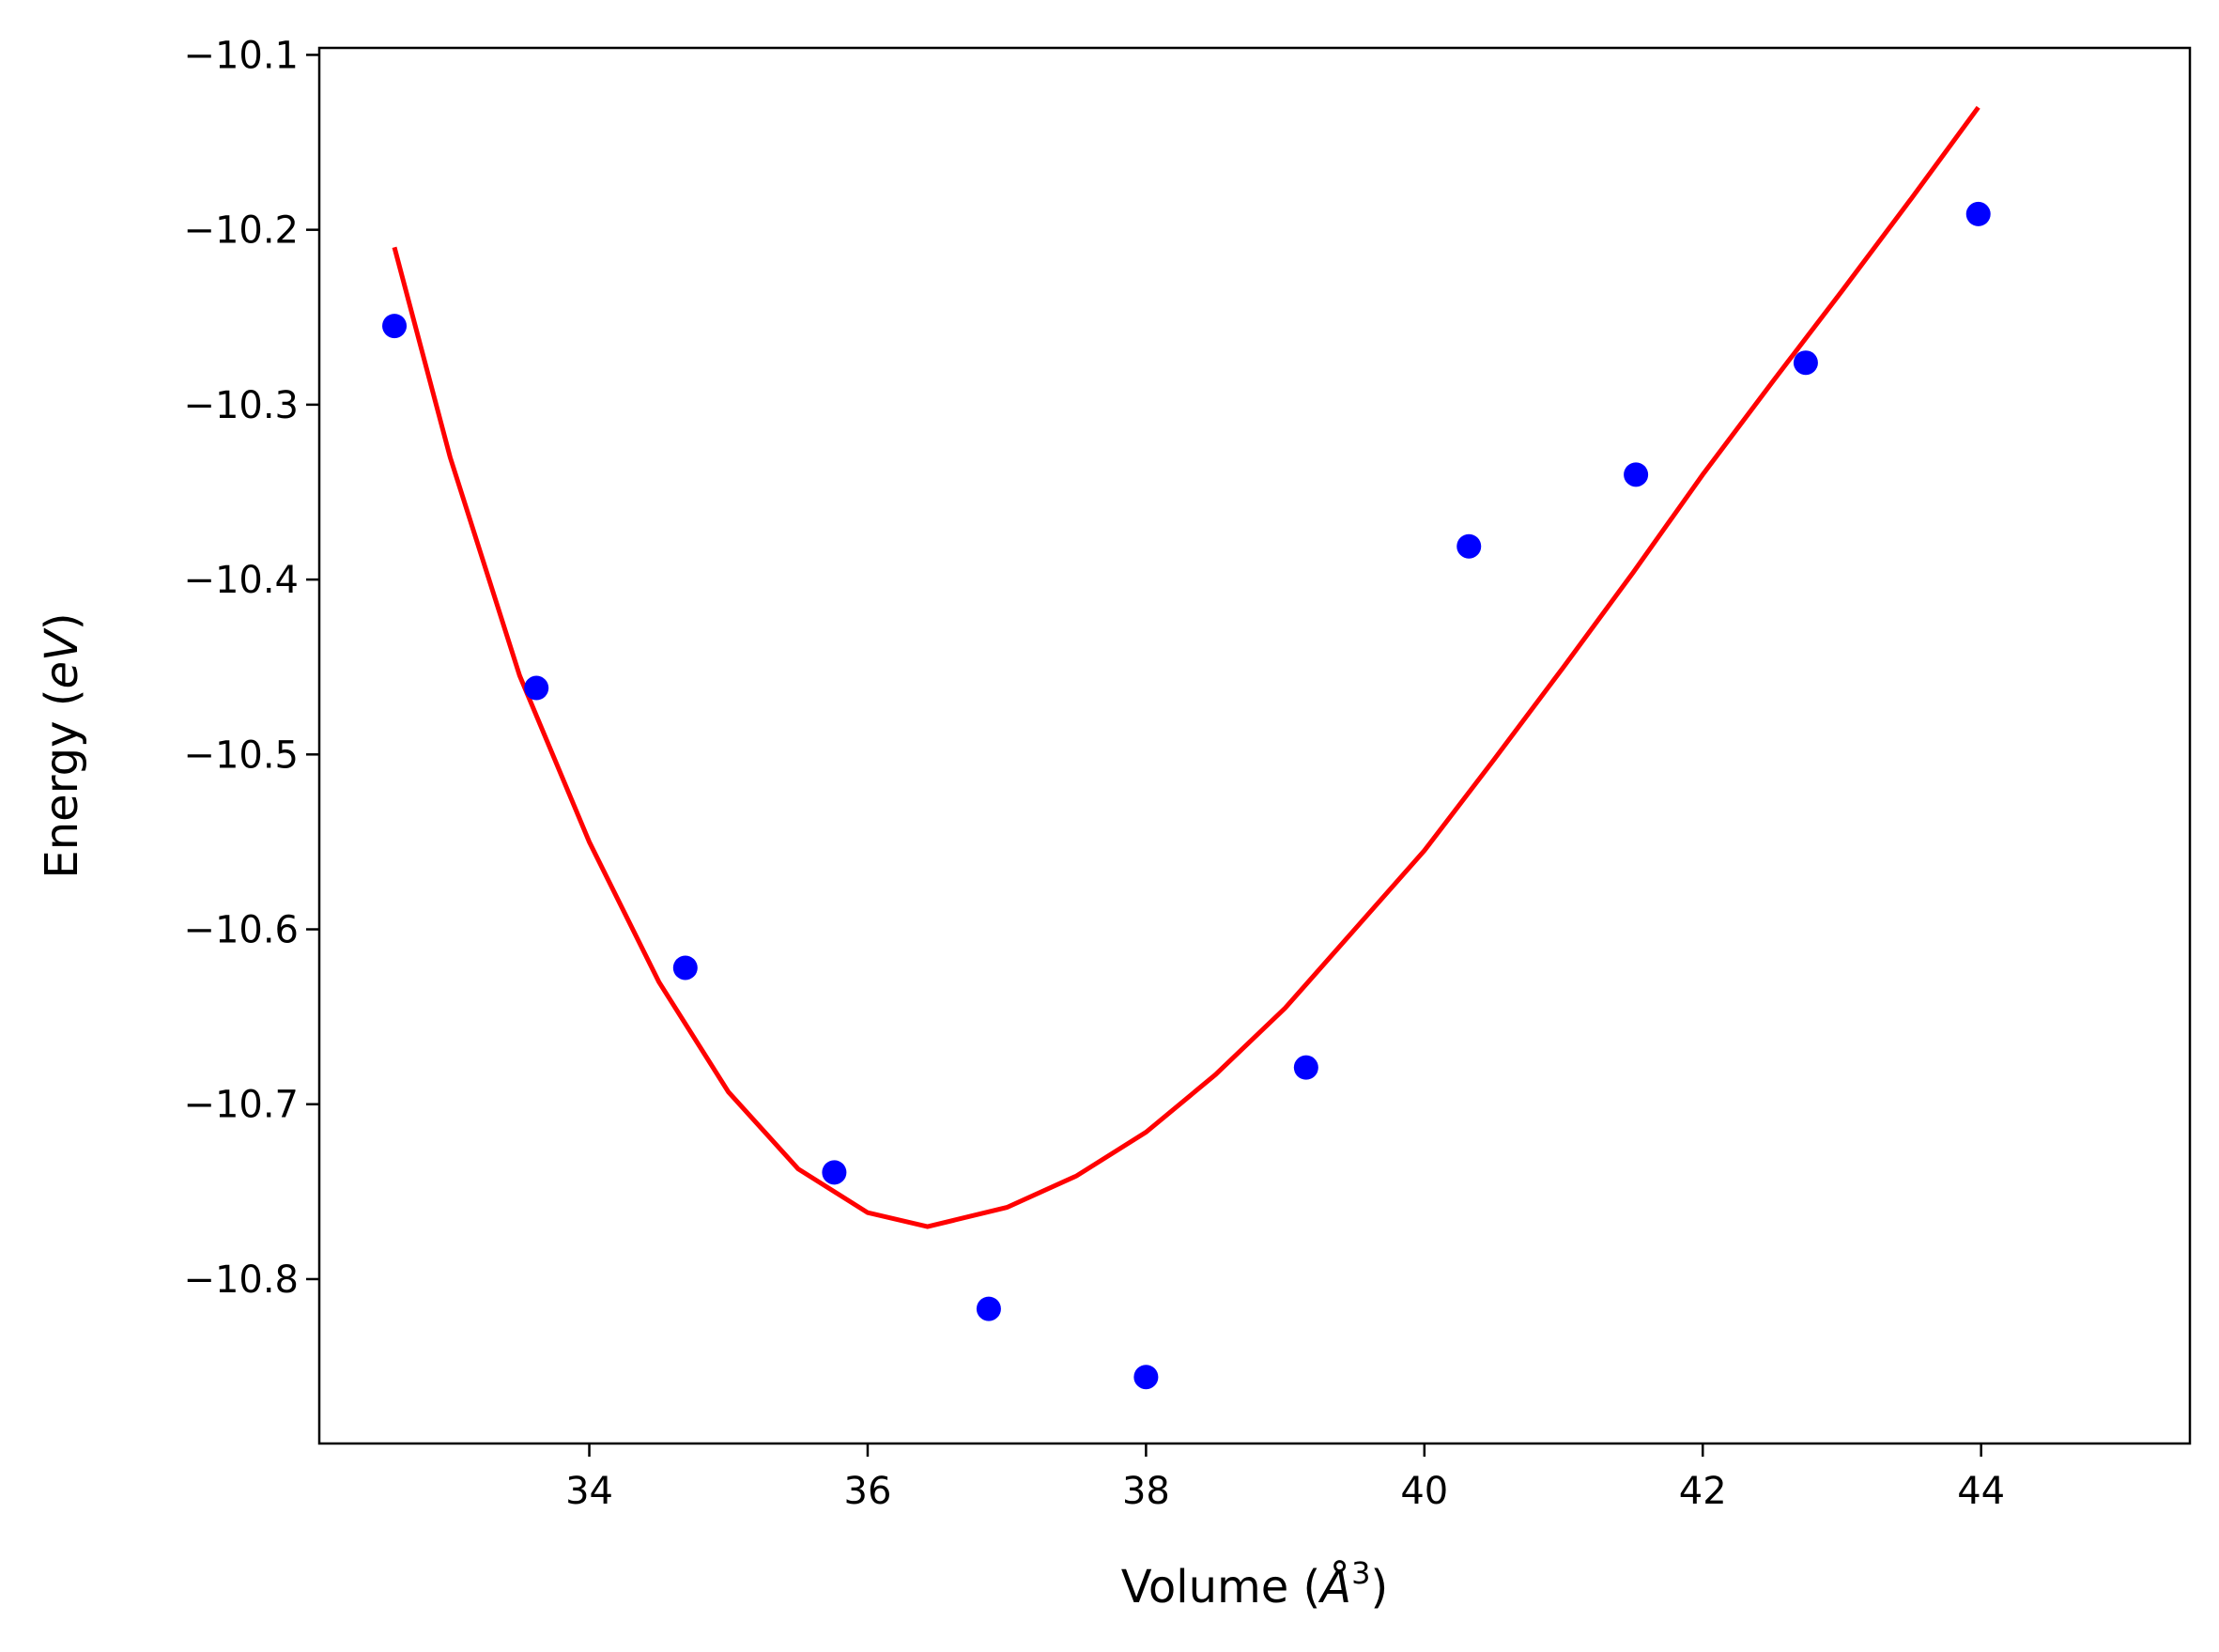 Image resolution: width=2219 pixels, height=1652 pixels. What do you see at coordinates (589, 1491) in the screenshot?
I see `x-tick-label: 34` at bounding box center [589, 1491].